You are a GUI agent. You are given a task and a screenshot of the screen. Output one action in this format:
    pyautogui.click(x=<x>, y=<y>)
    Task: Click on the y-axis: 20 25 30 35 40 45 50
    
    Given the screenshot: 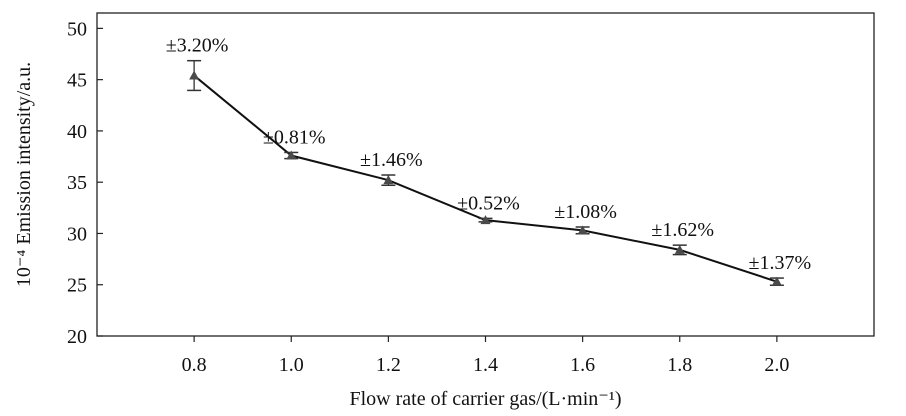 What is the action you would take?
    pyautogui.click(x=85, y=183)
    